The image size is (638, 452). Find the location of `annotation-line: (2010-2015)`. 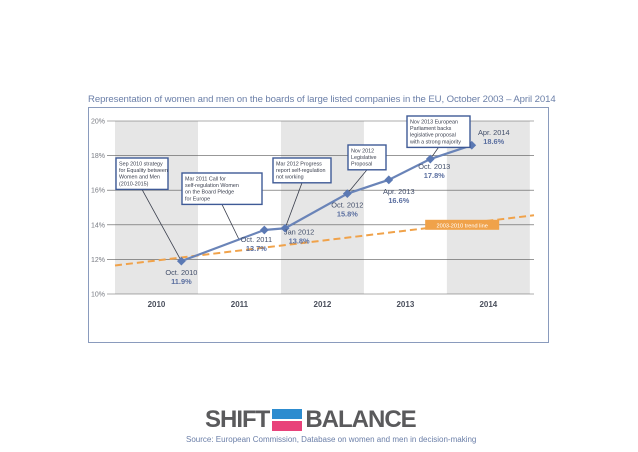

annotation-line: (2010-2015) is located at coordinates (134, 184).